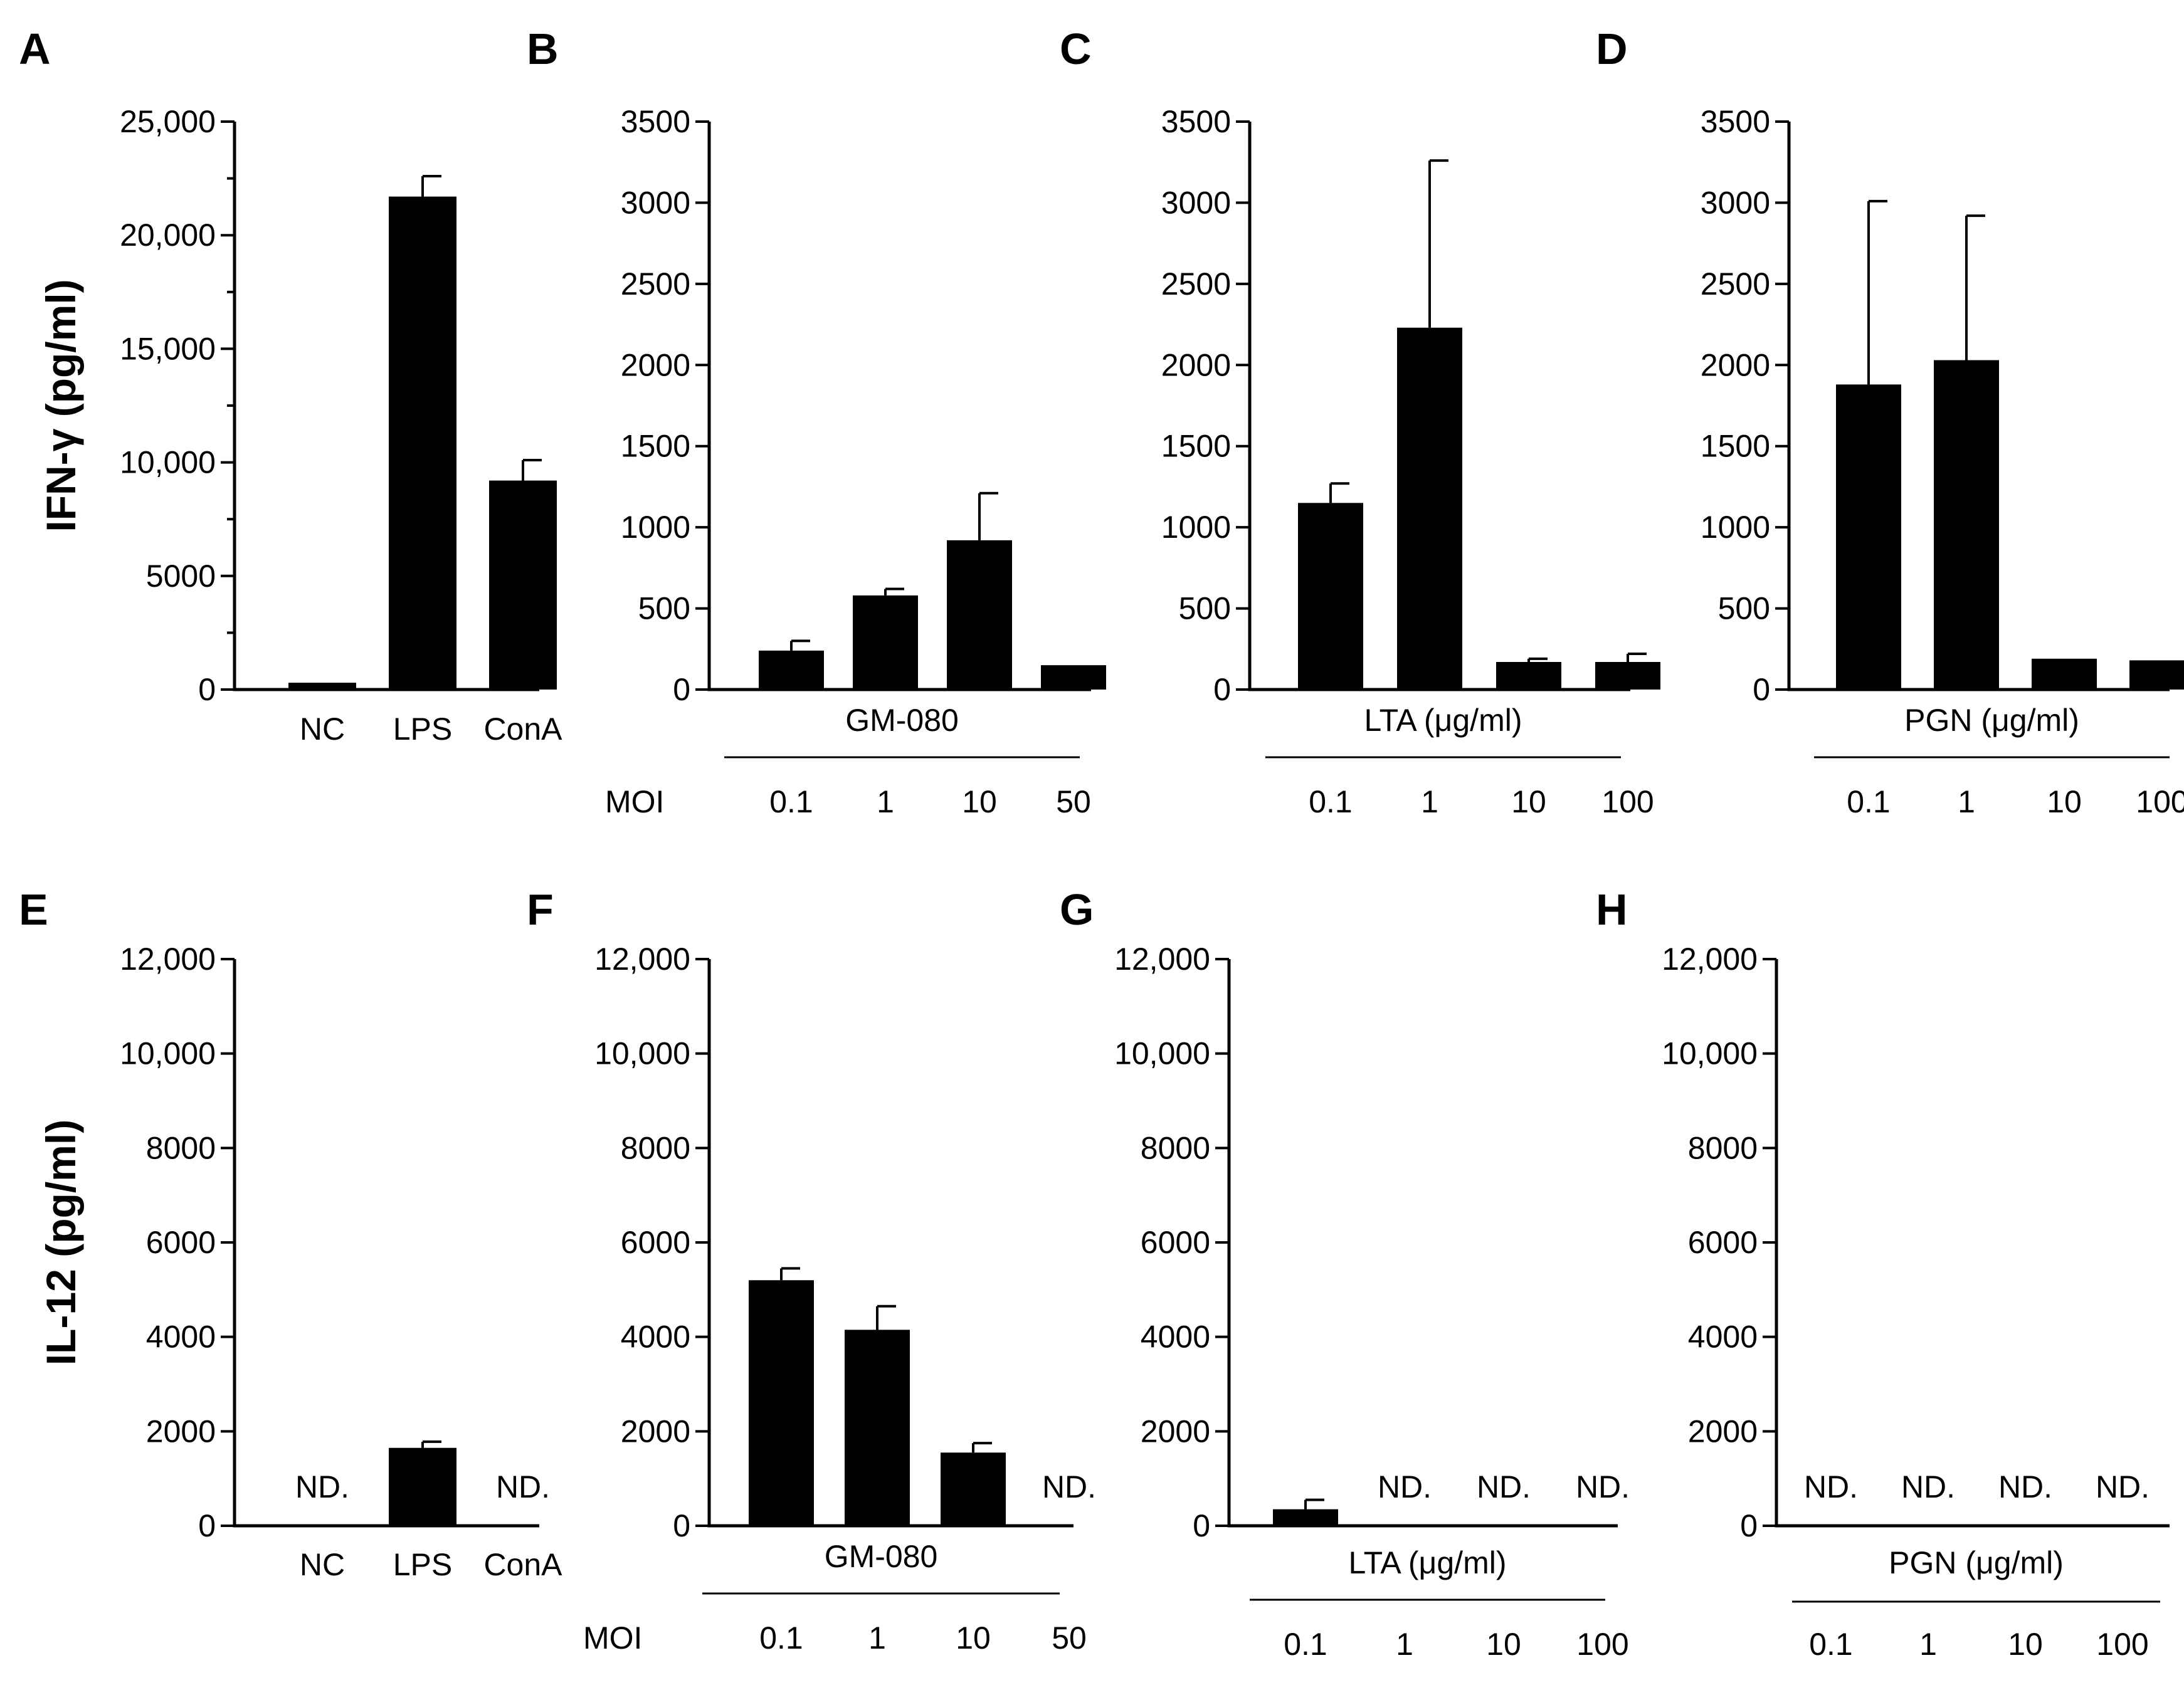 This screenshot has height=1685, width=2184. Describe the element at coordinates (656, 447) in the screenshot. I see `y-tick-label: 1500` at that location.